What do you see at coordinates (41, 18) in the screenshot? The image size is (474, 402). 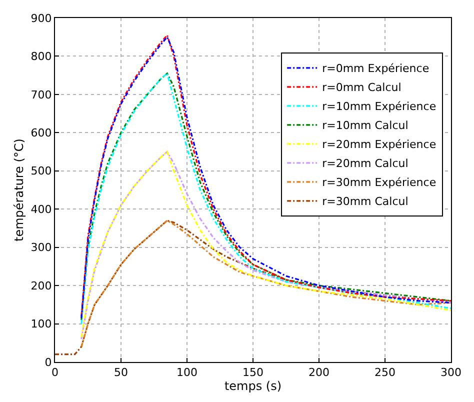 I see `y-tick-label: 900` at bounding box center [41, 18].